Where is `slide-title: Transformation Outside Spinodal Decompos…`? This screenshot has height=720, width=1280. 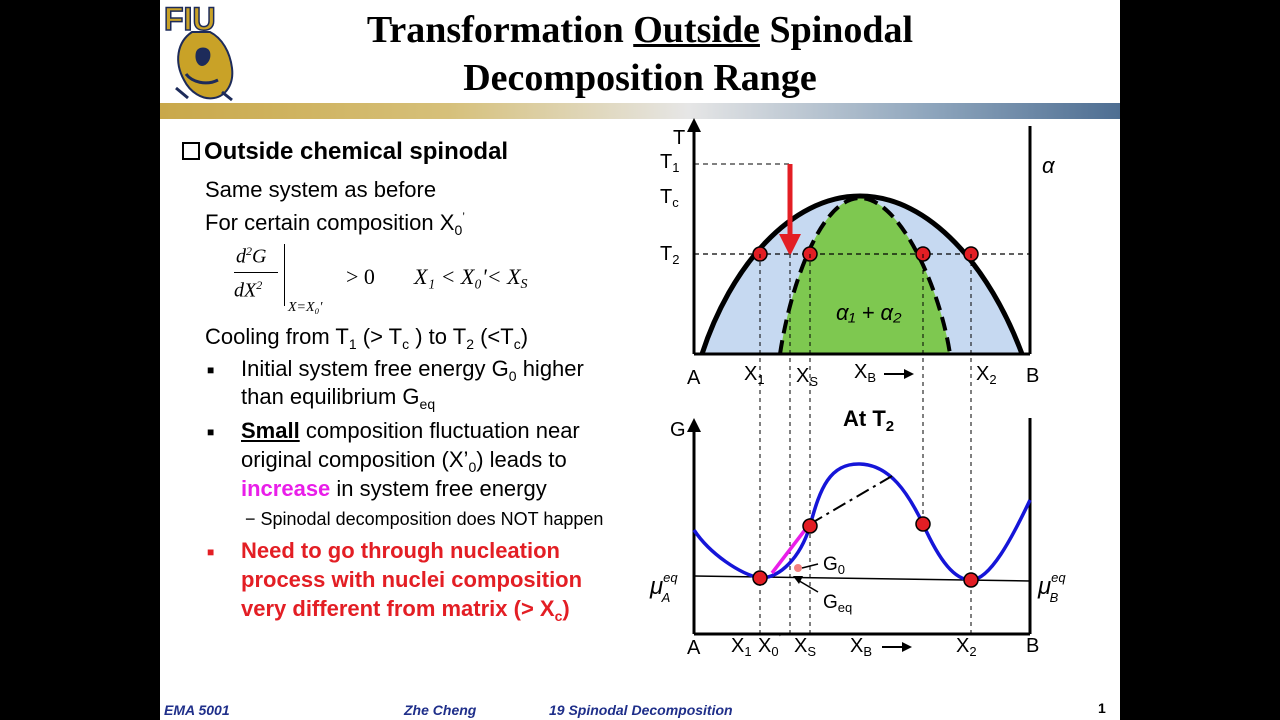 slide-title: Transformation Outside Spinodal Decompos… is located at coordinates (640, 54).